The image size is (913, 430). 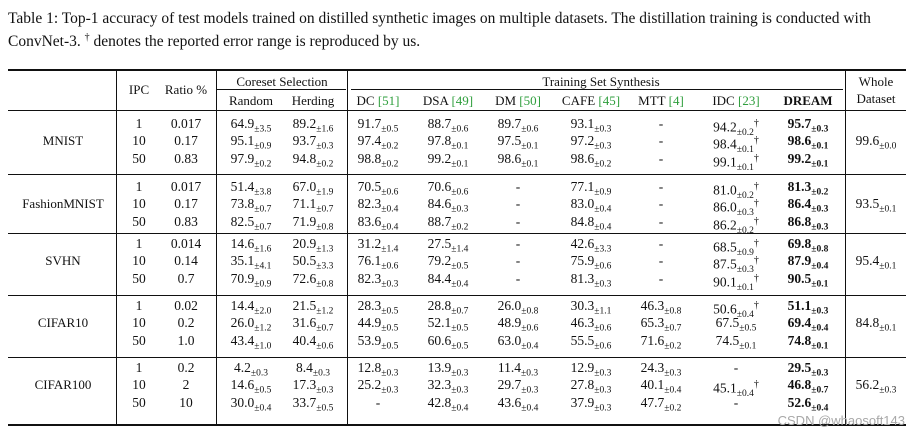 I want to click on table-cell: 74.8±0.1, so click(x=808, y=342).